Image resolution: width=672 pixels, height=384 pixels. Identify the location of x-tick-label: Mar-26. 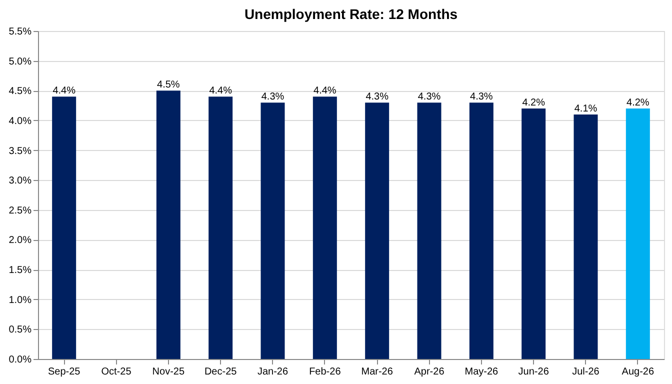
(377, 372).